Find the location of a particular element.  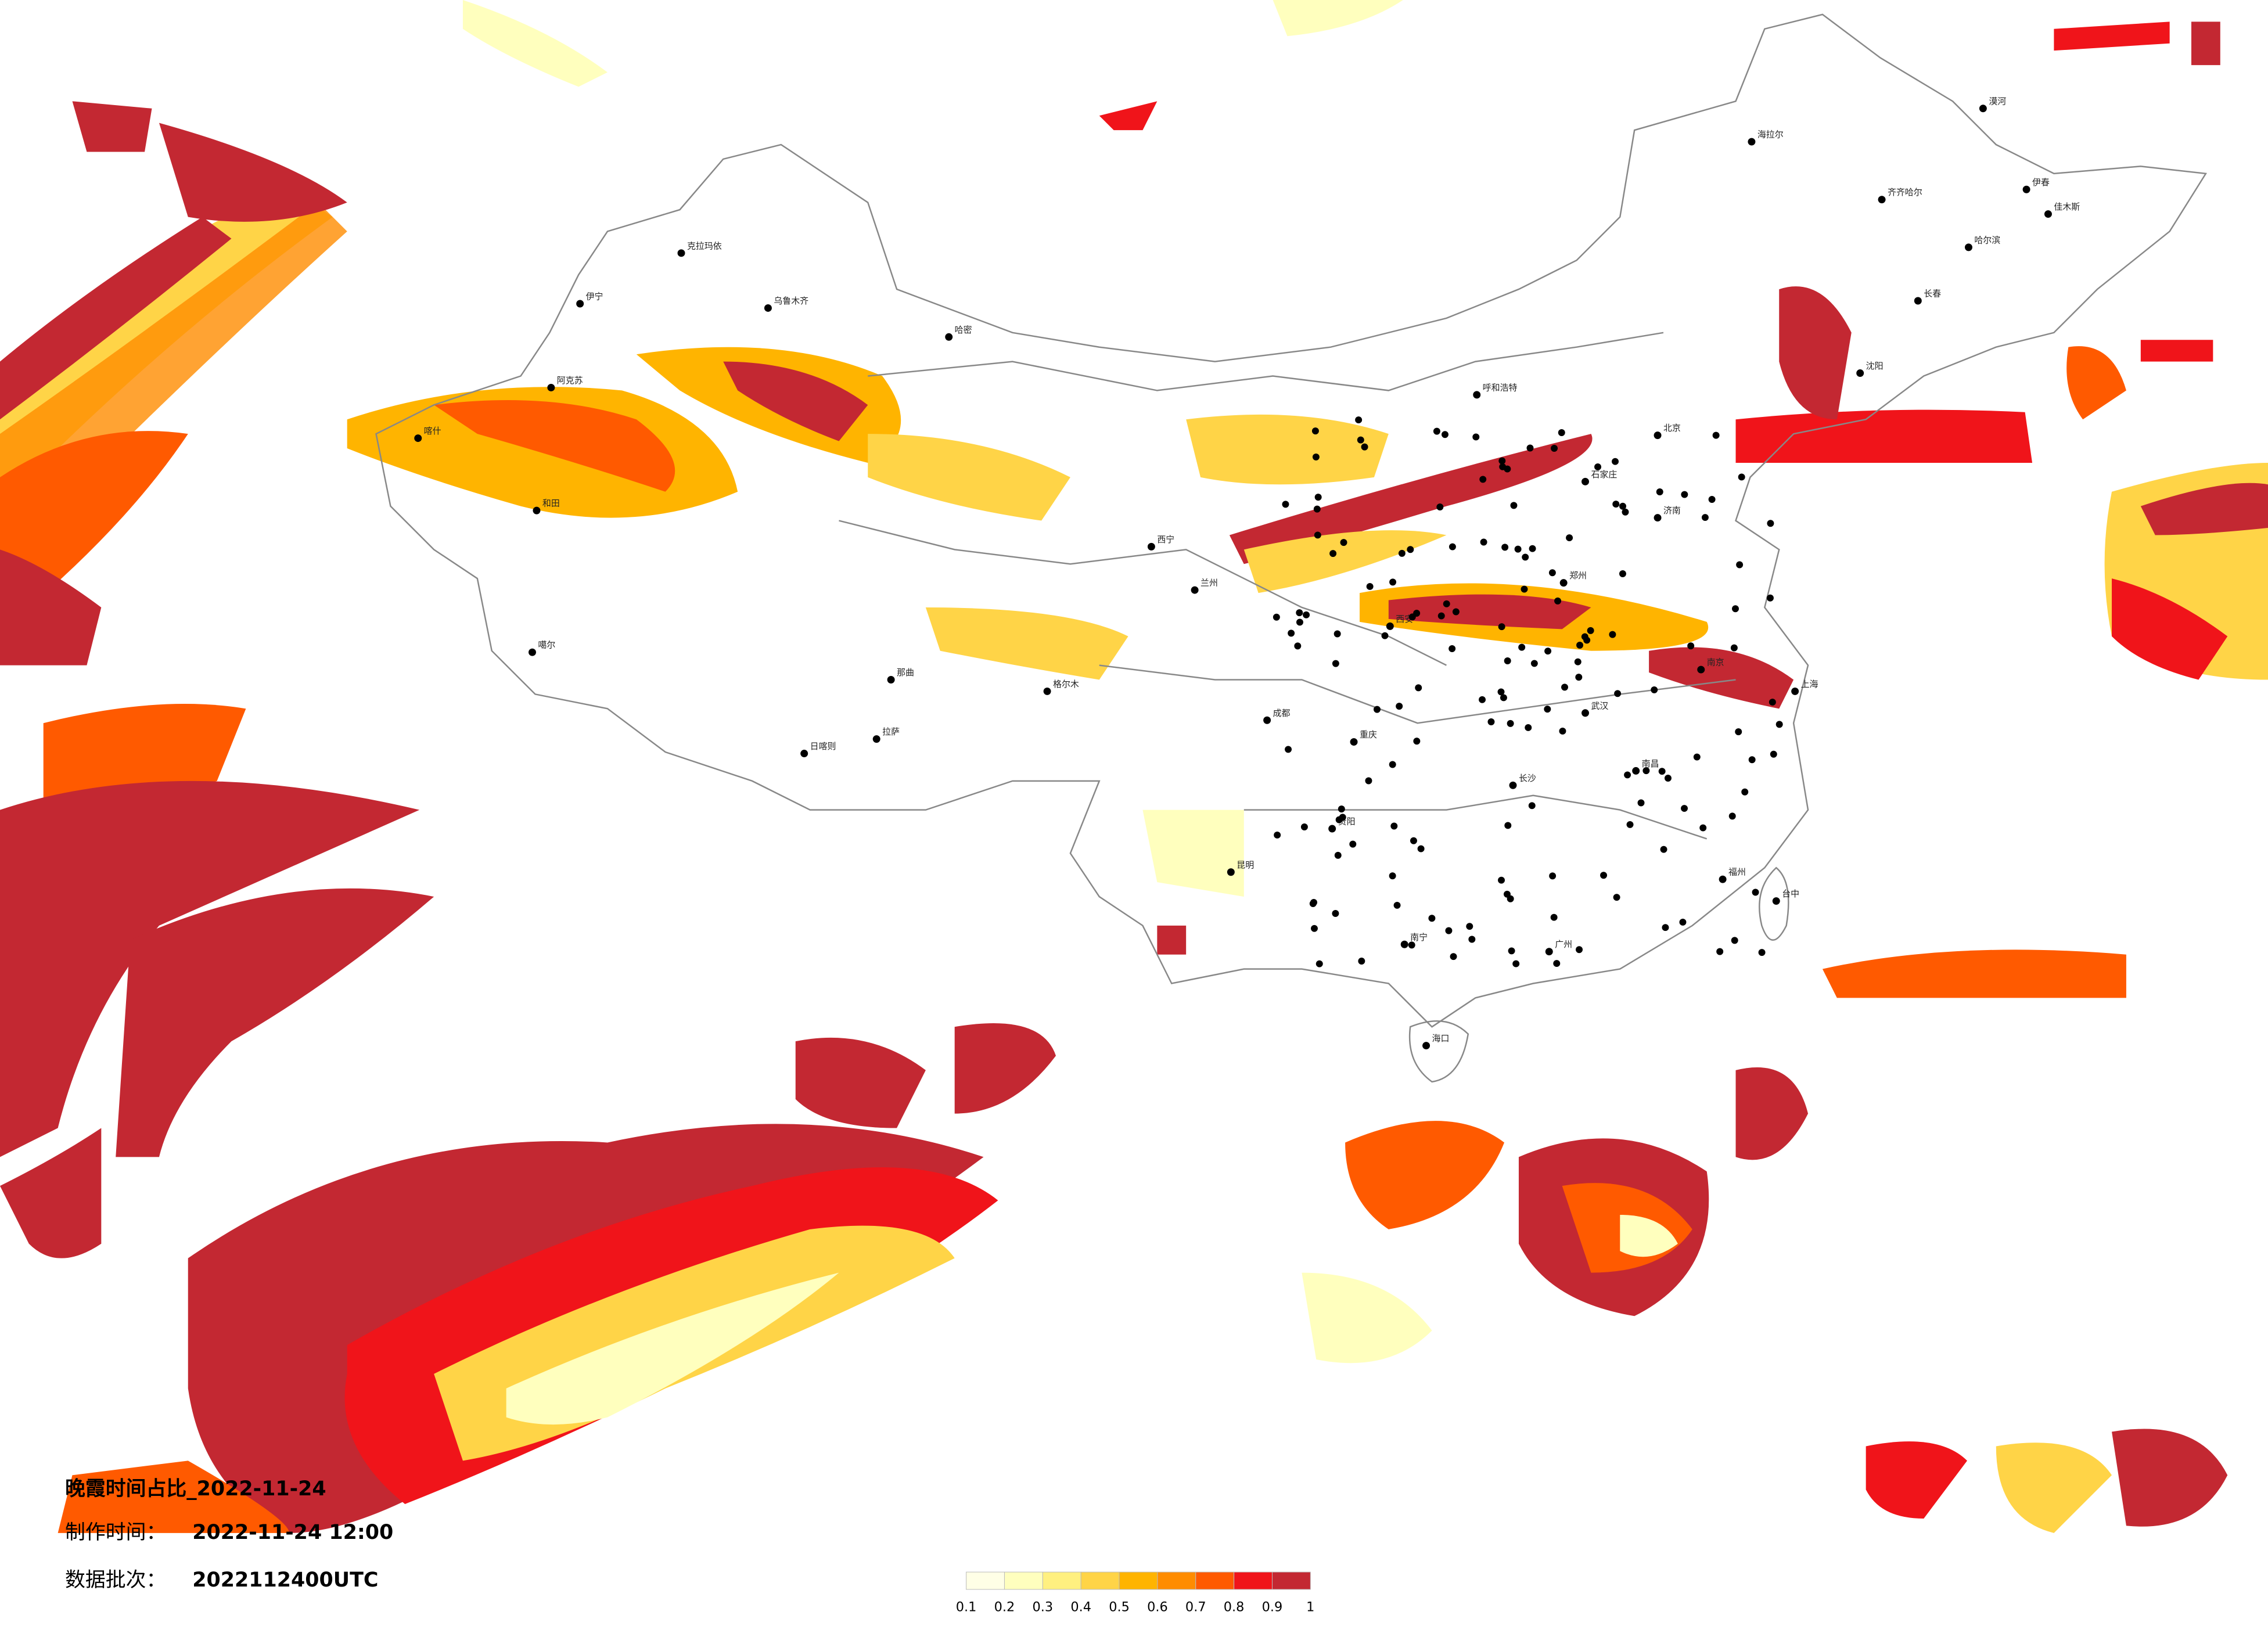

city-label: 伊春 is located at coordinates (2041, 182).